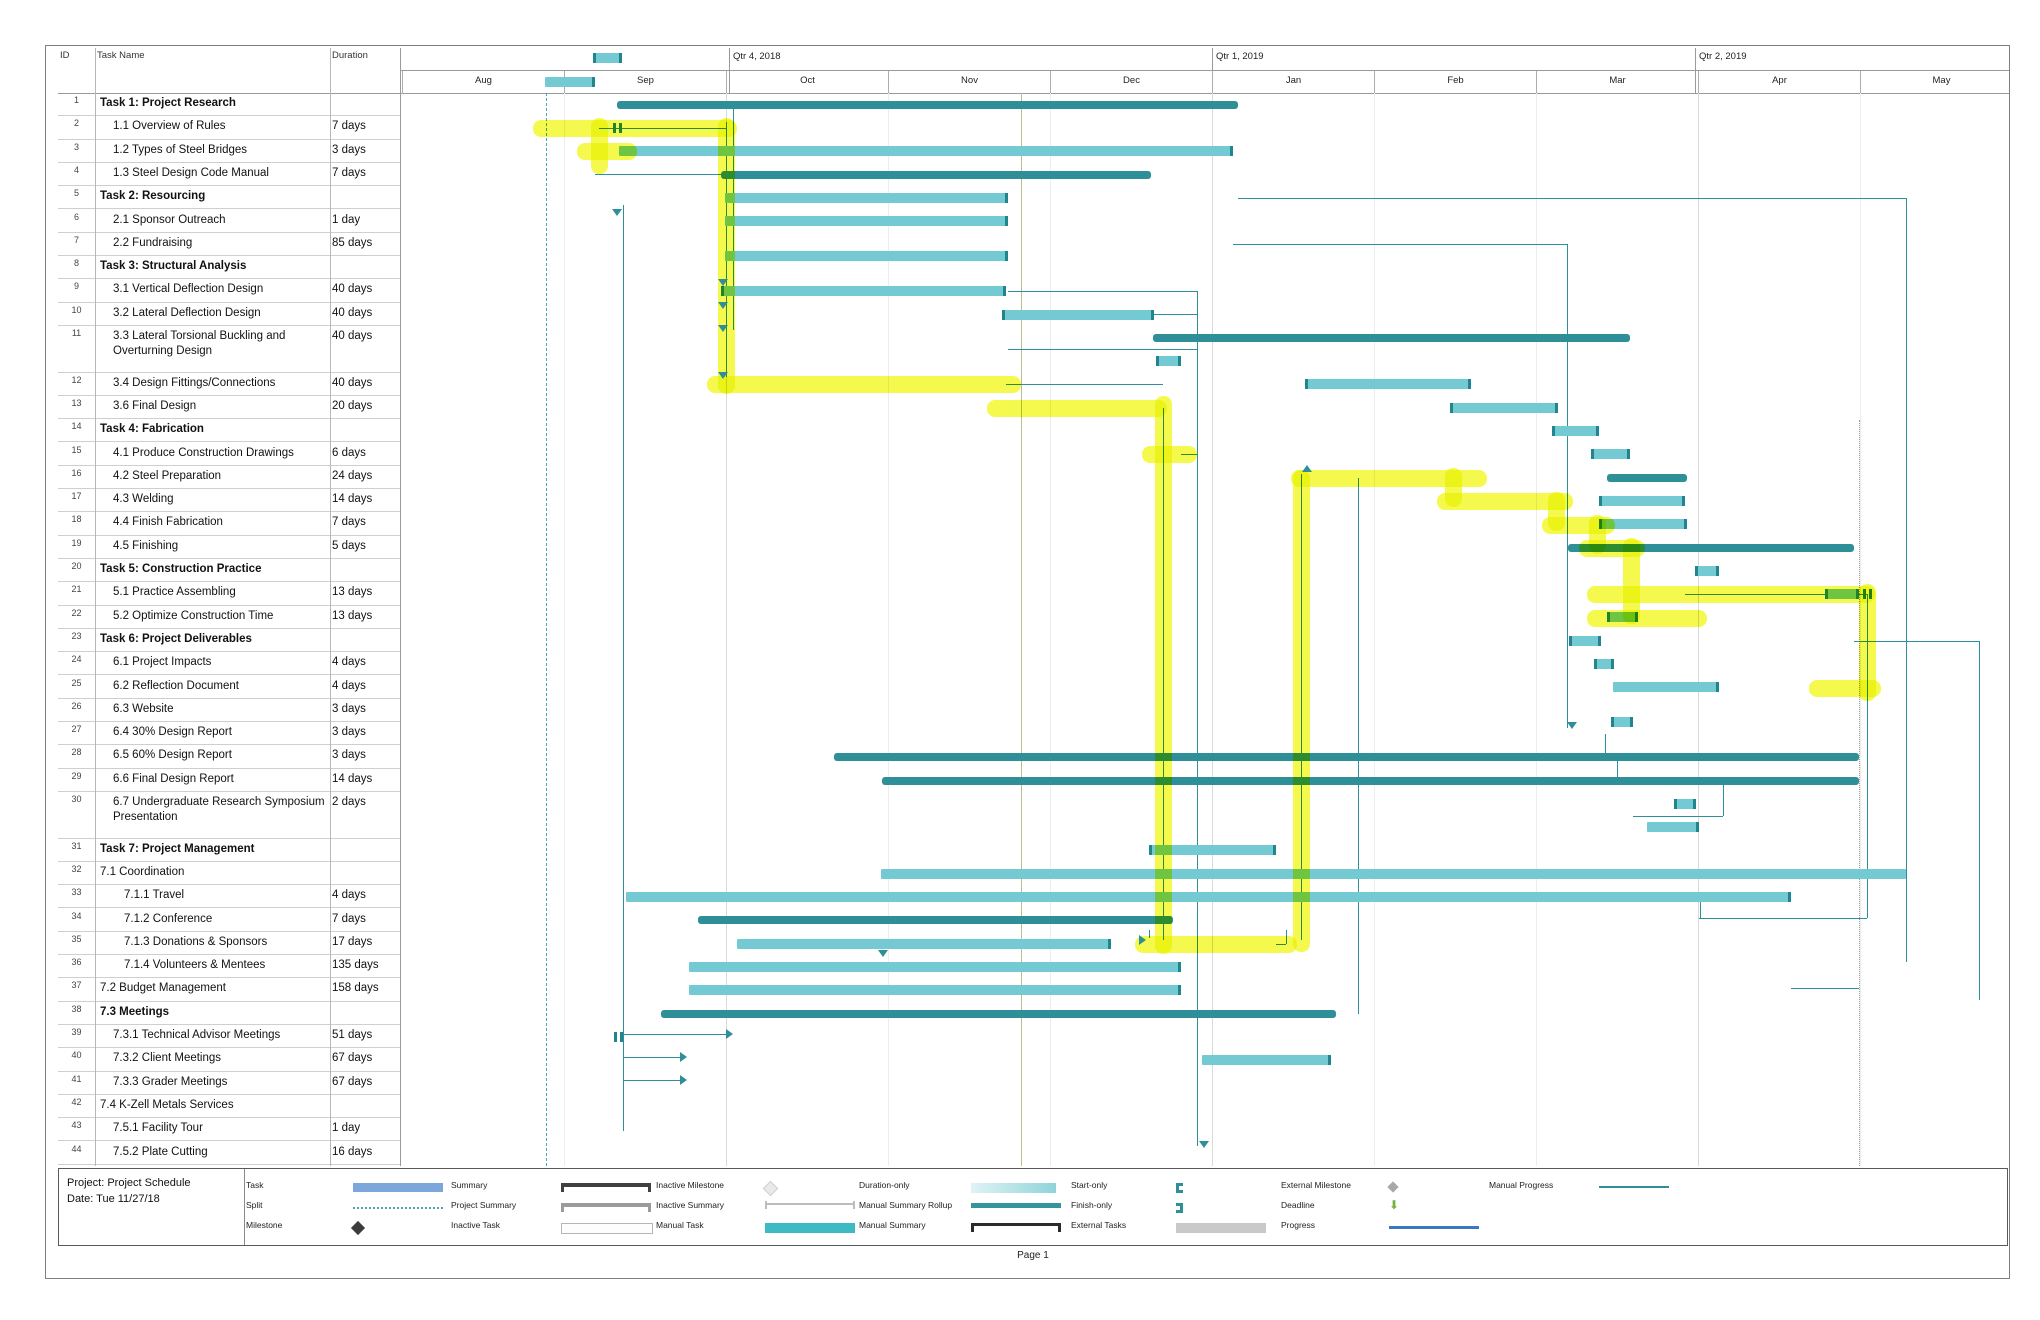 The height and width of the screenshot is (1320, 2040). I want to click on table-row: 17 4.3 Welding 14 days, so click(229, 501).